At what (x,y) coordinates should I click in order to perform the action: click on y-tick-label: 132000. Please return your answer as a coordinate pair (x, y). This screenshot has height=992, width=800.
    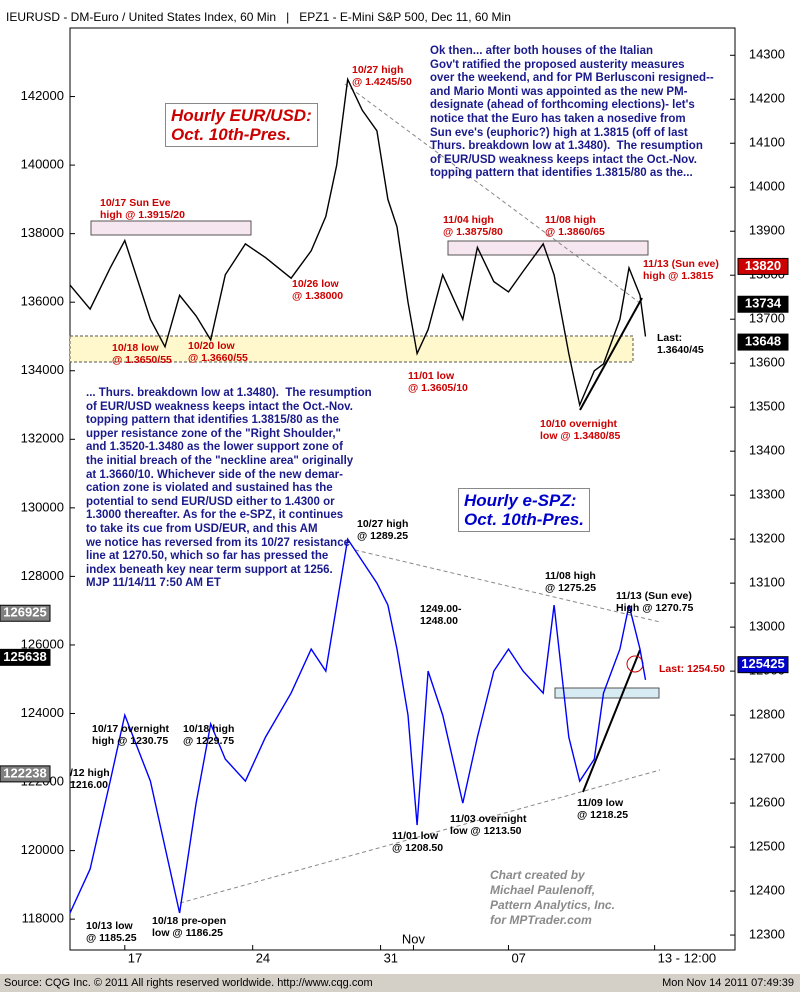
    Looking at the image, I should click on (42, 438).